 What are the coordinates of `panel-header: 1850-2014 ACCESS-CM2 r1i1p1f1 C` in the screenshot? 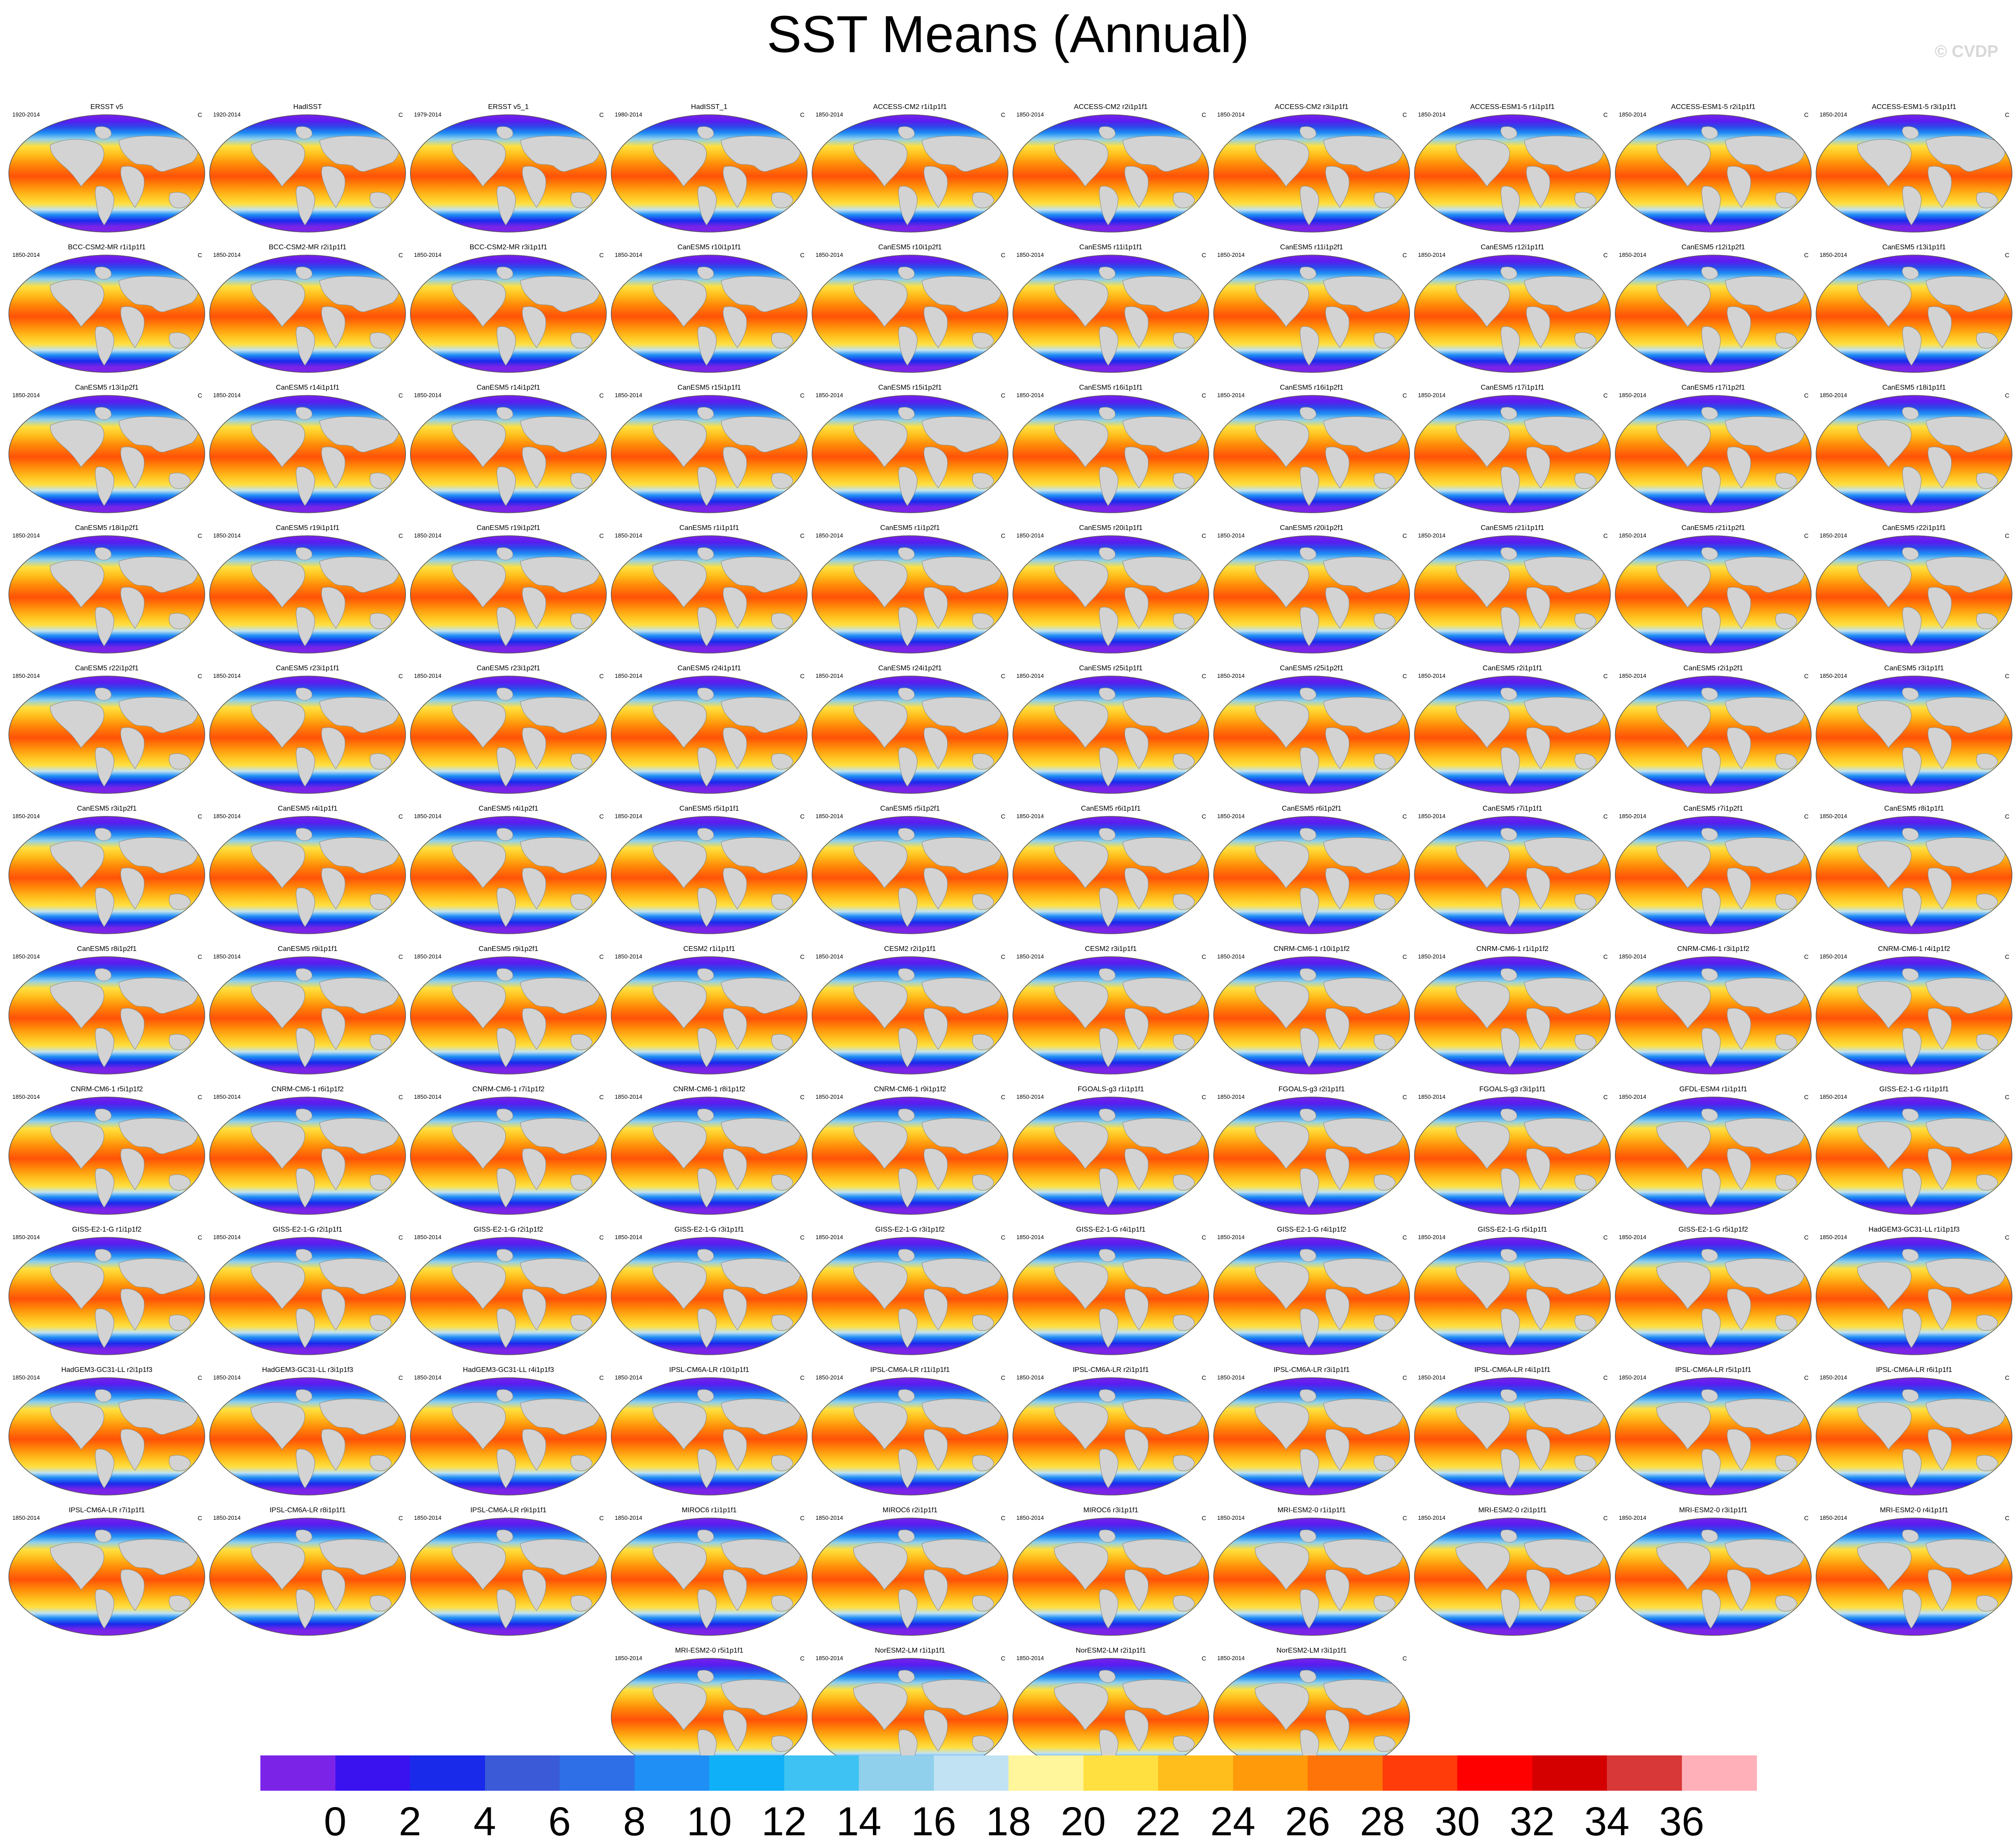 It's located at (910, 110).